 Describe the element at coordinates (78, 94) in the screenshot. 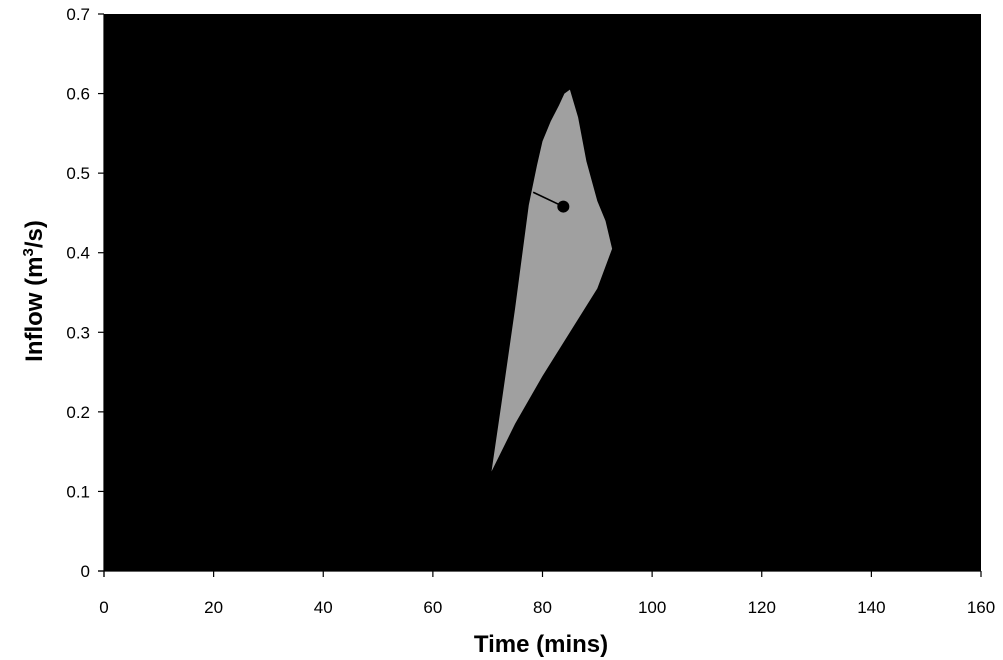

I see `y-tick-label: 0.6` at that location.